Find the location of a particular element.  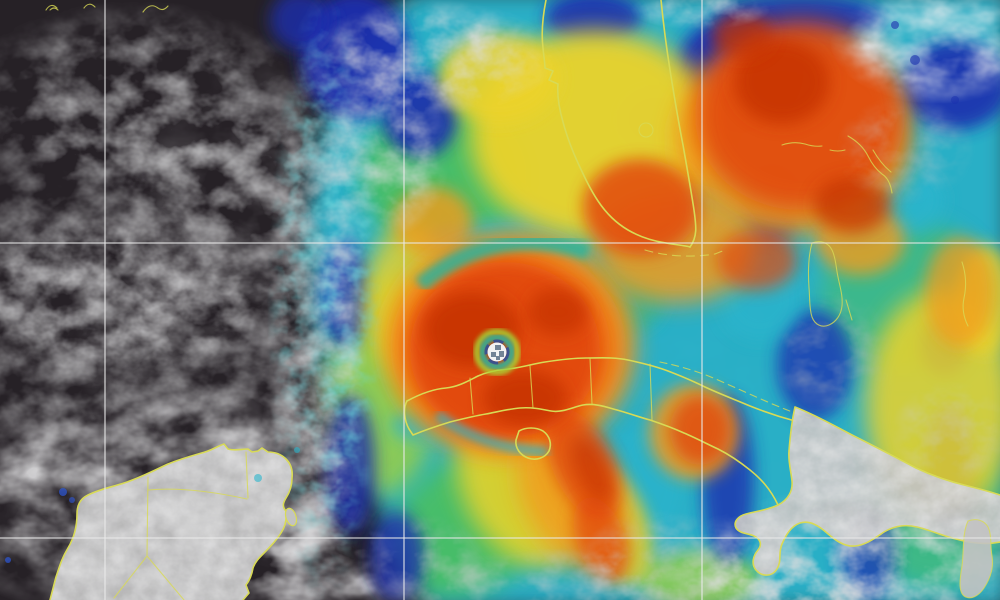

cuba-south-coastline is located at coordinates (591, 453).